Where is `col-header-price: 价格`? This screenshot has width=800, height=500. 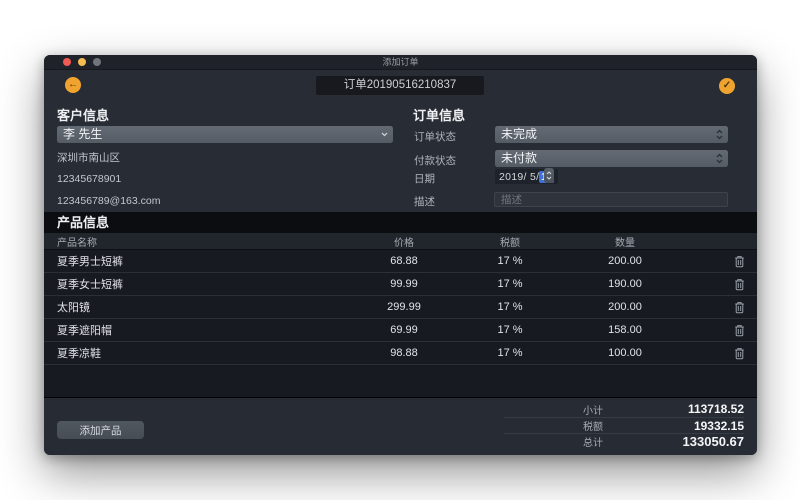
col-header-price: 价格 is located at coordinates (404, 243).